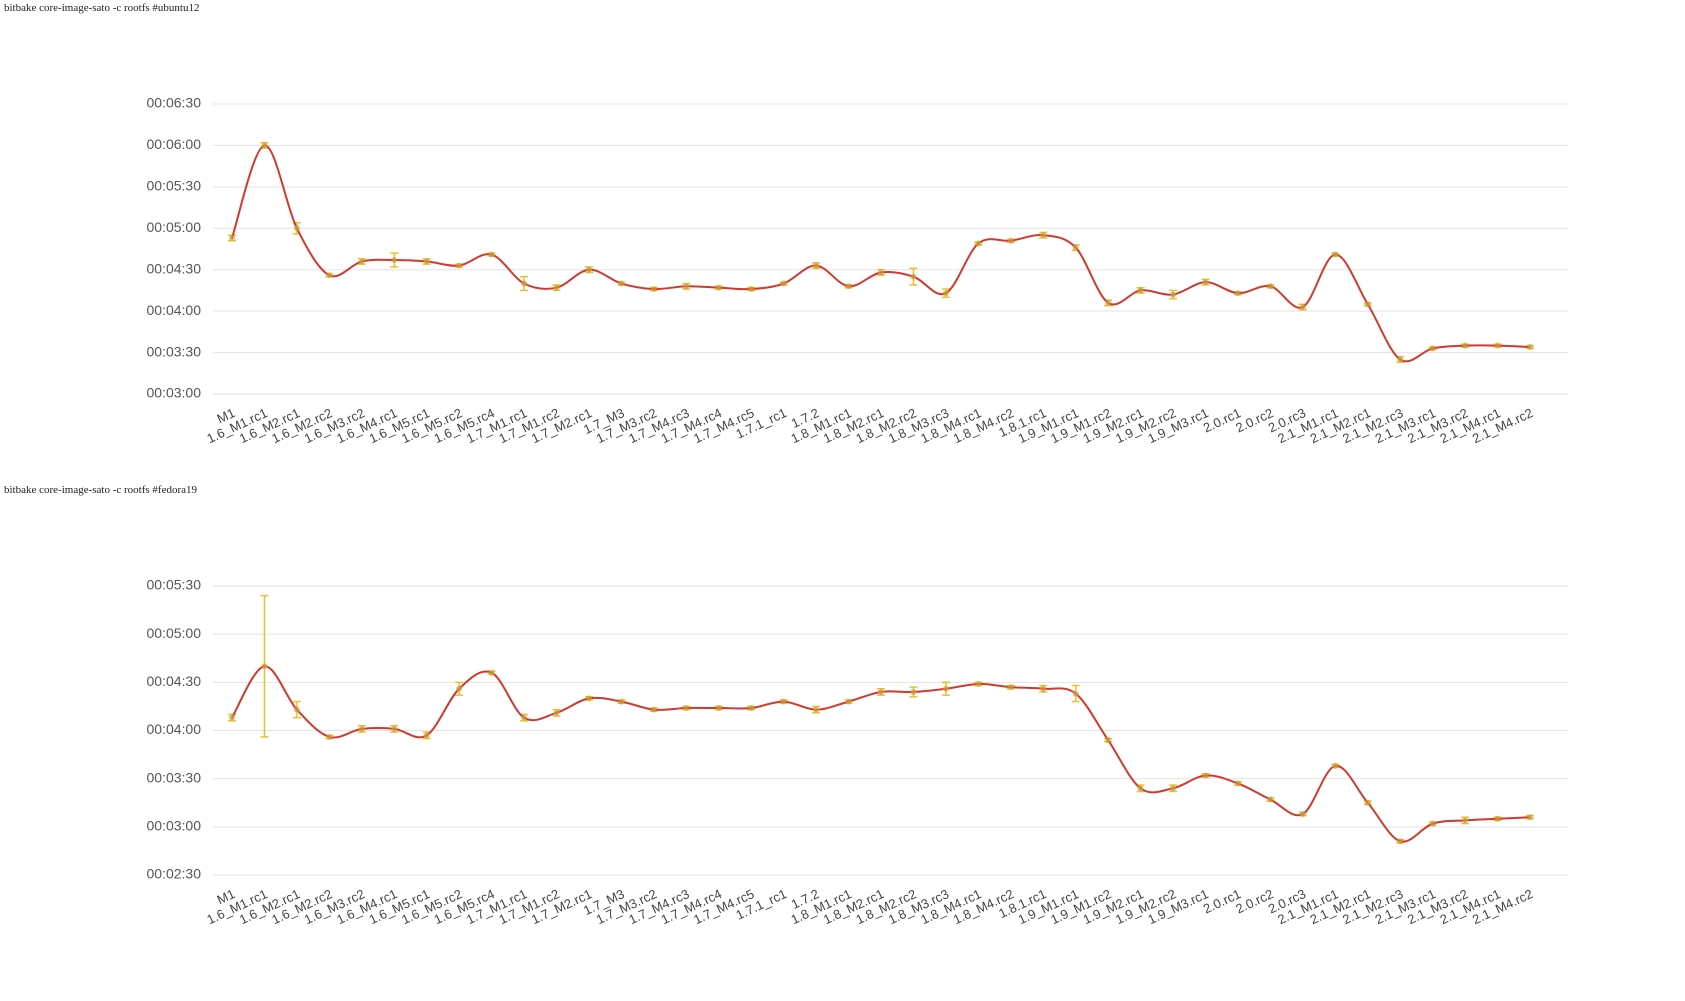 This screenshot has height=1001, width=1685. I want to click on y-tick-label: 00:06:30, so click(174, 103).